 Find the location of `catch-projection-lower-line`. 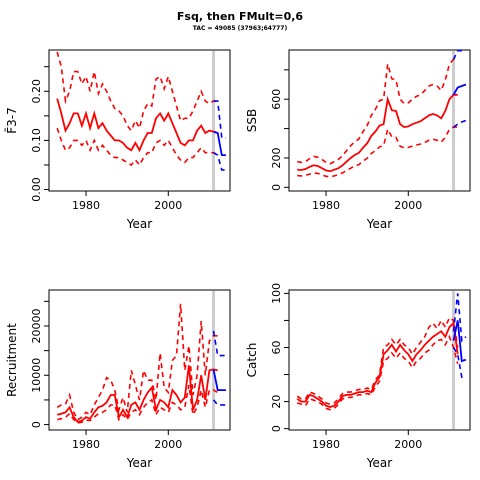

catch-projection-lower-line is located at coordinates (459, 363).